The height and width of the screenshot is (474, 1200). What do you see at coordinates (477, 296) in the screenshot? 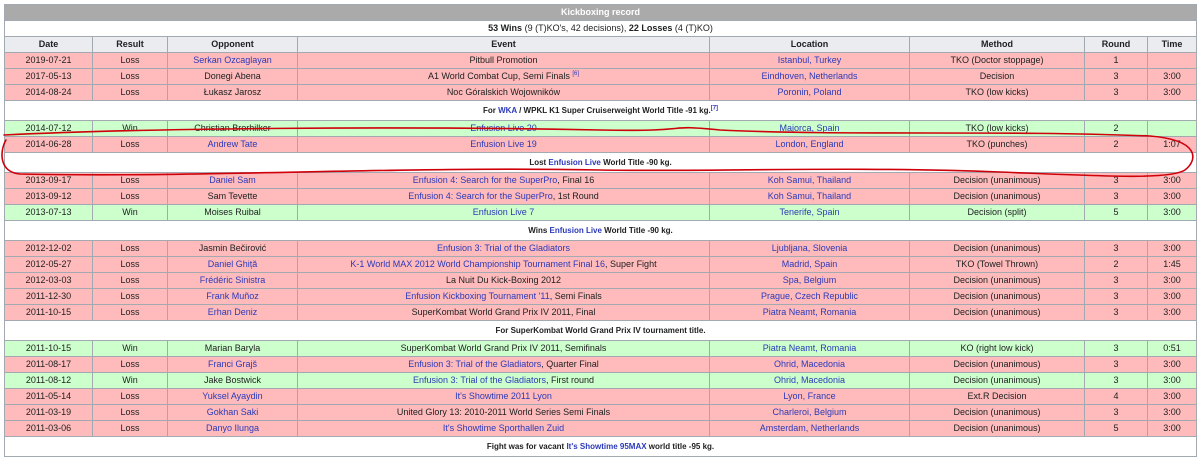
I see `fight-event: Enfusion Kickboxing Tournament '11` at bounding box center [477, 296].